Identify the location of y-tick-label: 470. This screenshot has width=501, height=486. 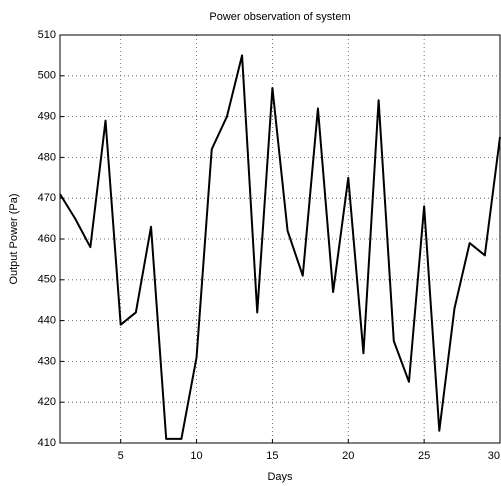
(47, 198).